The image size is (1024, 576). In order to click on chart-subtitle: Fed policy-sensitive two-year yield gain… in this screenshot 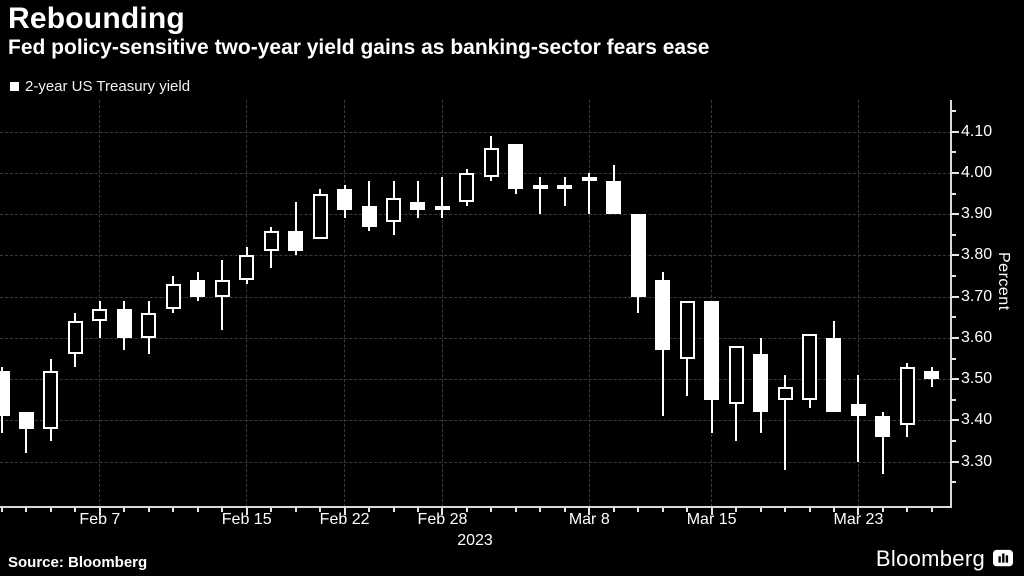, I will do `click(359, 47)`.